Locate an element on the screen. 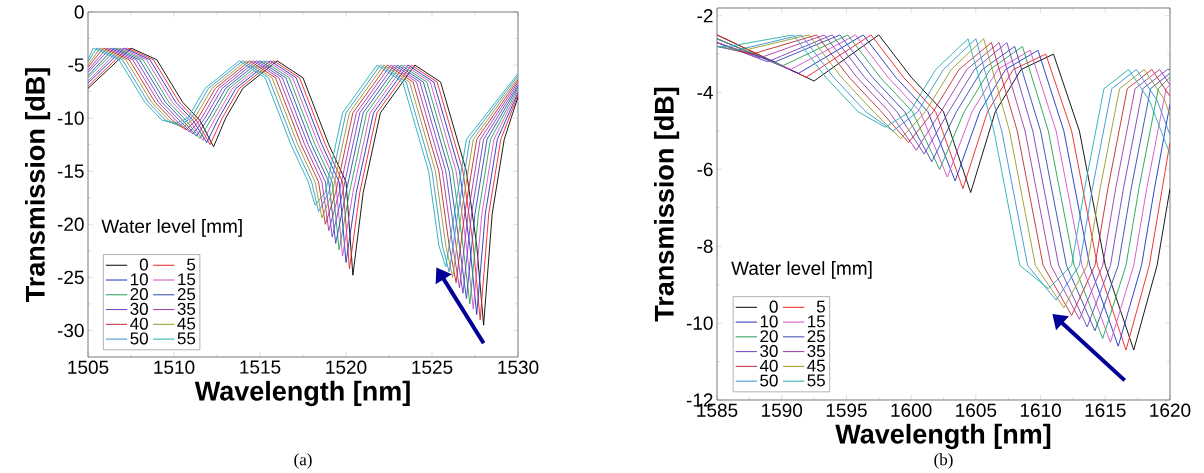  y-tick-label: -2 is located at coordinates (705, 16).